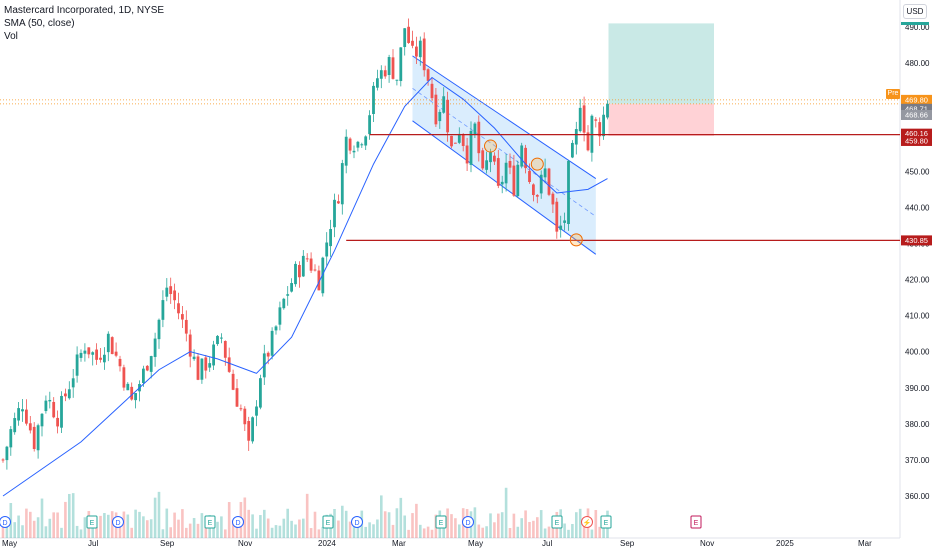 The image size is (932, 550). Describe the element at coordinates (39, 23) in the screenshot. I see `legend-sma: SMA (50, close)` at that location.